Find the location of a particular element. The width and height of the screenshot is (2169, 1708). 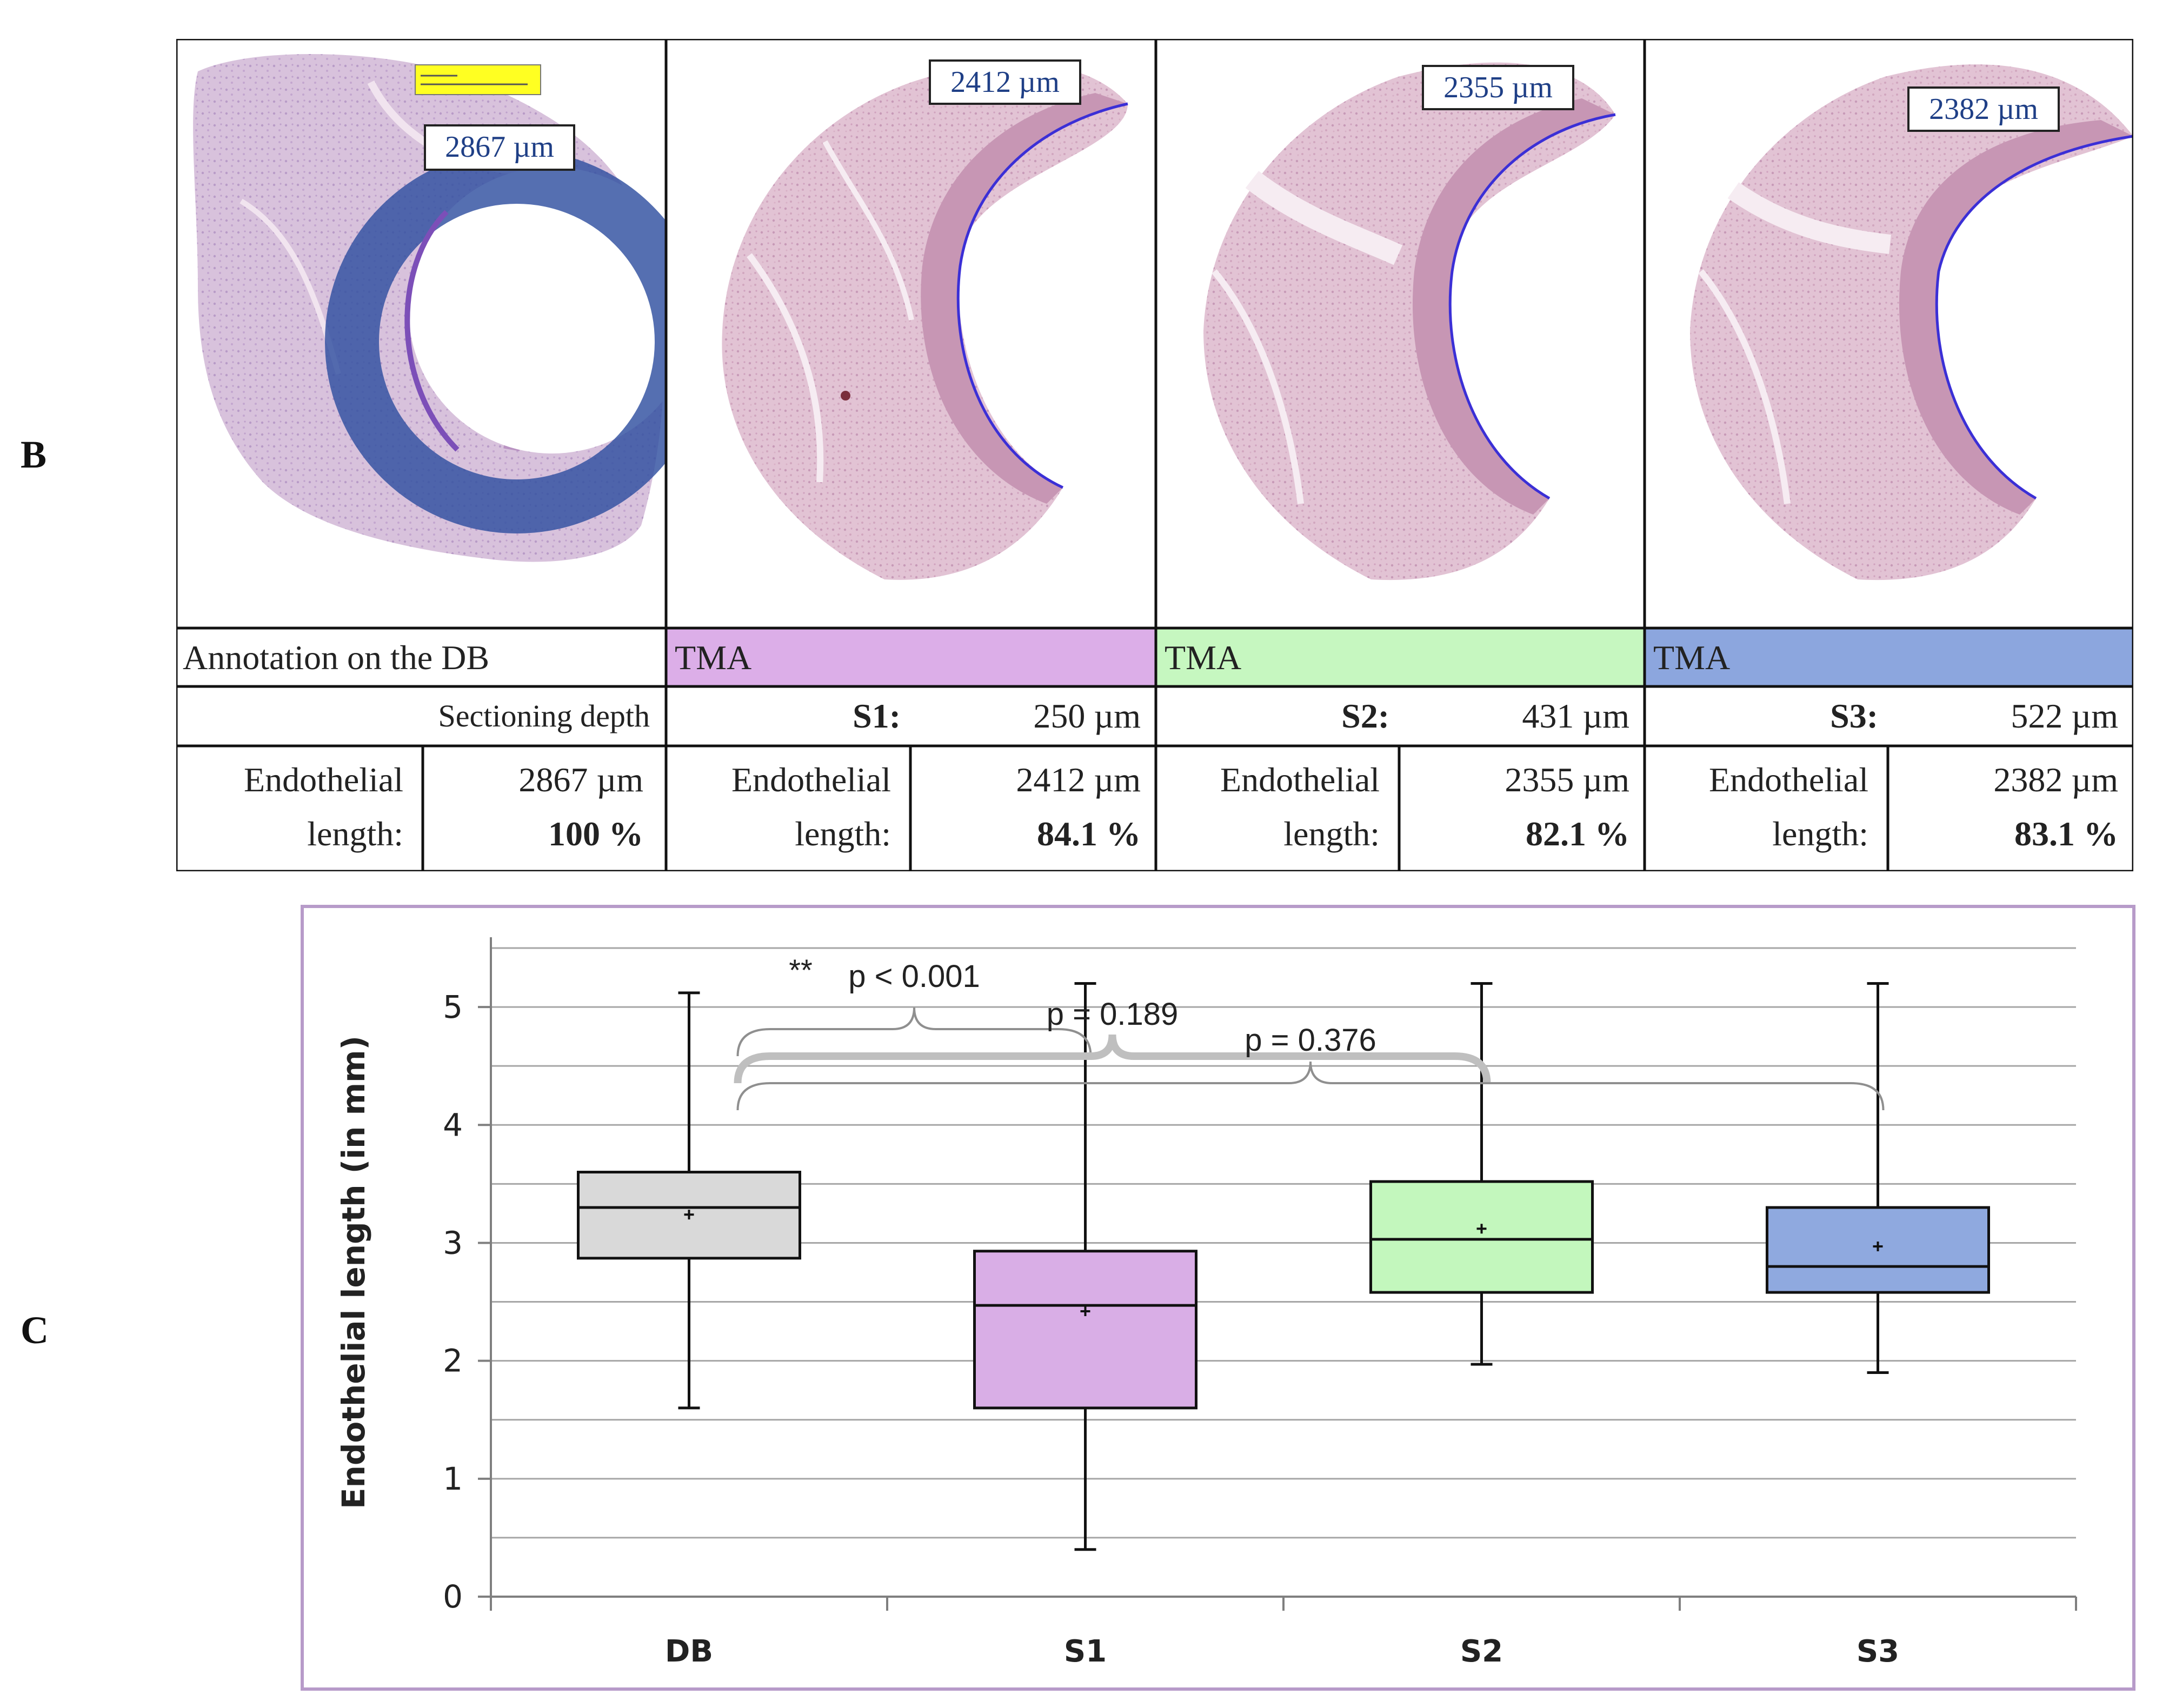

s1-length-percent: 84.1 % is located at coordinates (1089, 834).